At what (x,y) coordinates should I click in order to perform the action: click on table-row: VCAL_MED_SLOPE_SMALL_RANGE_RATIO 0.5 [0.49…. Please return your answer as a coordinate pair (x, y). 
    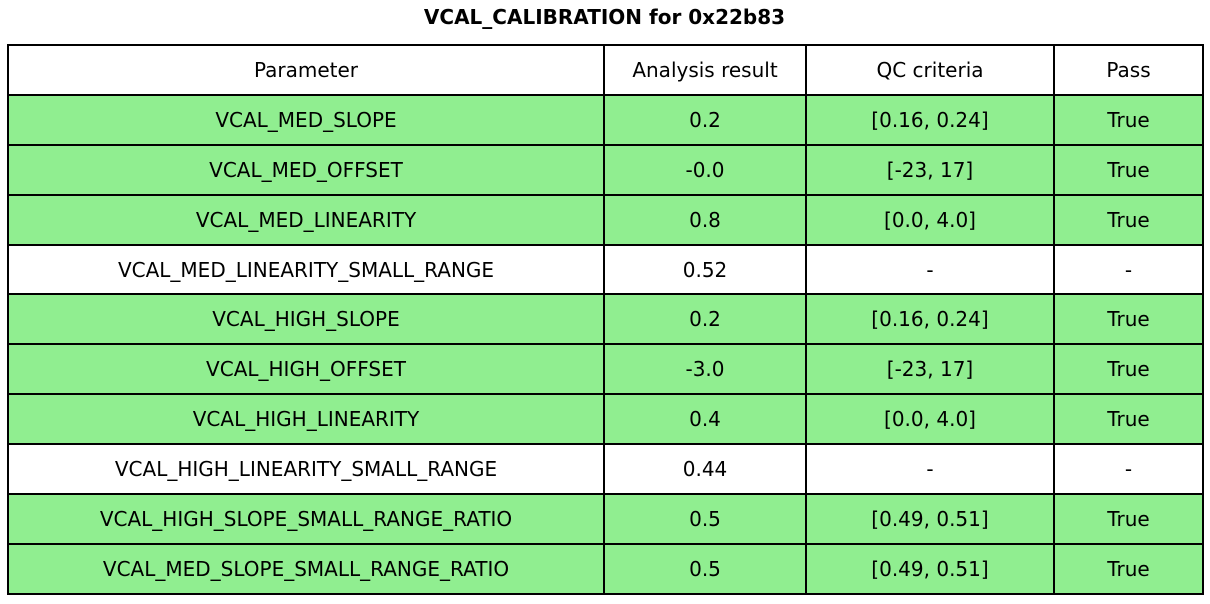
    Looking at the image, I should click on (605, 568).